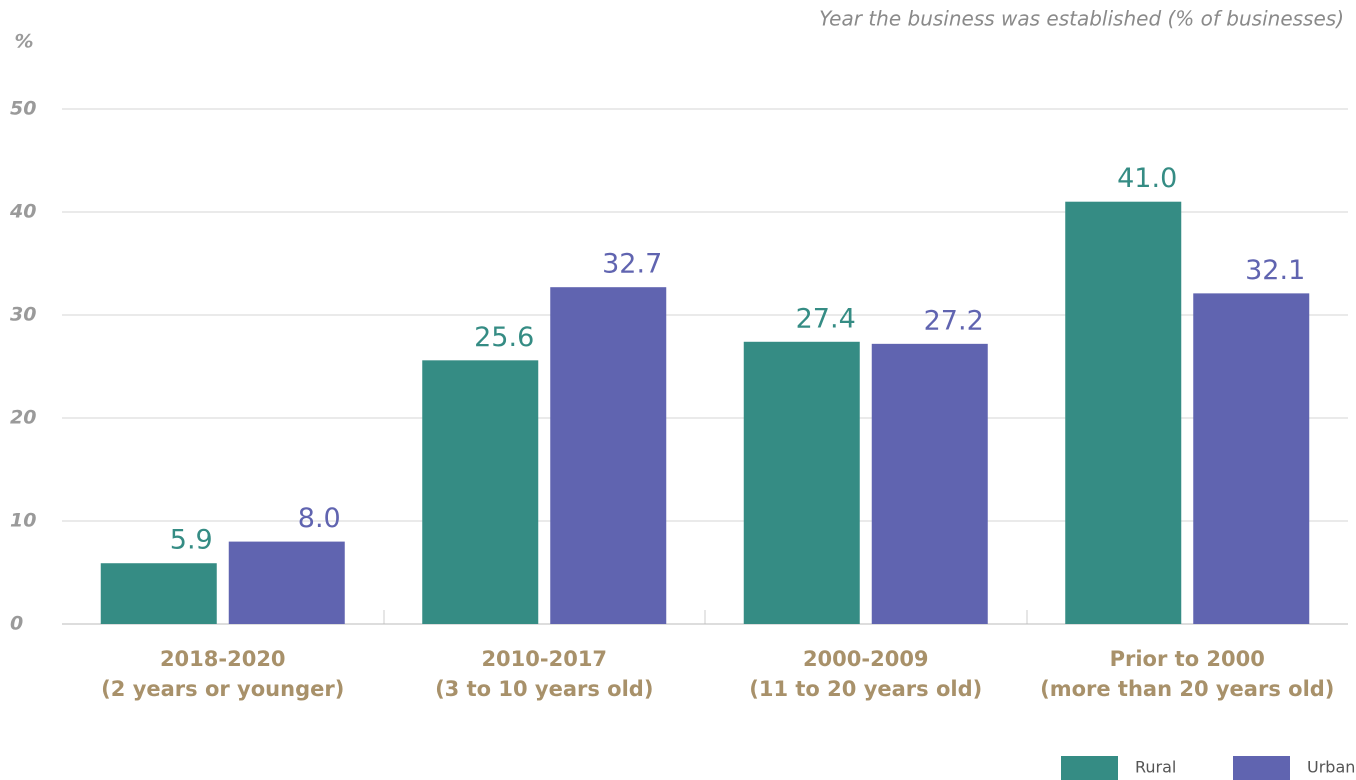 The width and height of the screenshot is (1356, 780). Describe the element at coordinates (1331, 767) in the screenshot. I see `legend-label: Urban` at that location.